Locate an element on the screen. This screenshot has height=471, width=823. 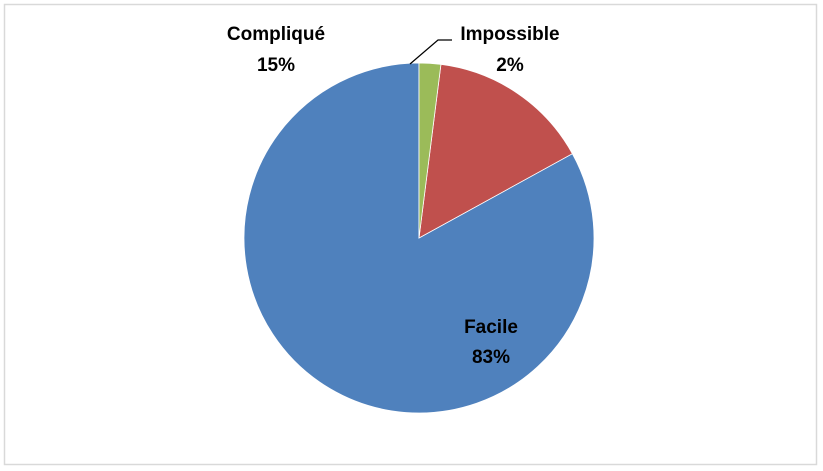
slice-label-name-impossible: Impossible is located at coordinates (509, 34).